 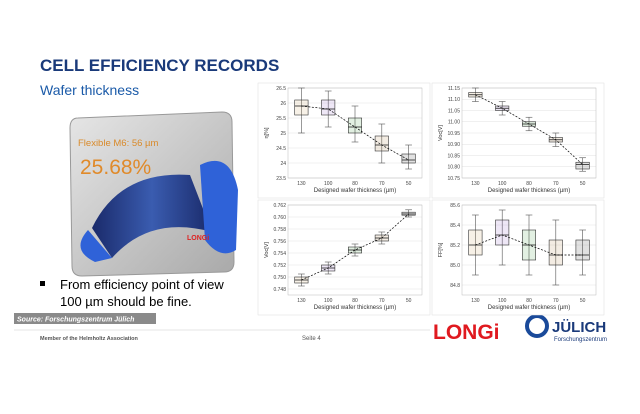 What do you see at coordinates (454, 123) in the screenshot?
I see `y-tick-label: 11.00` at bounding box center [454, 123].